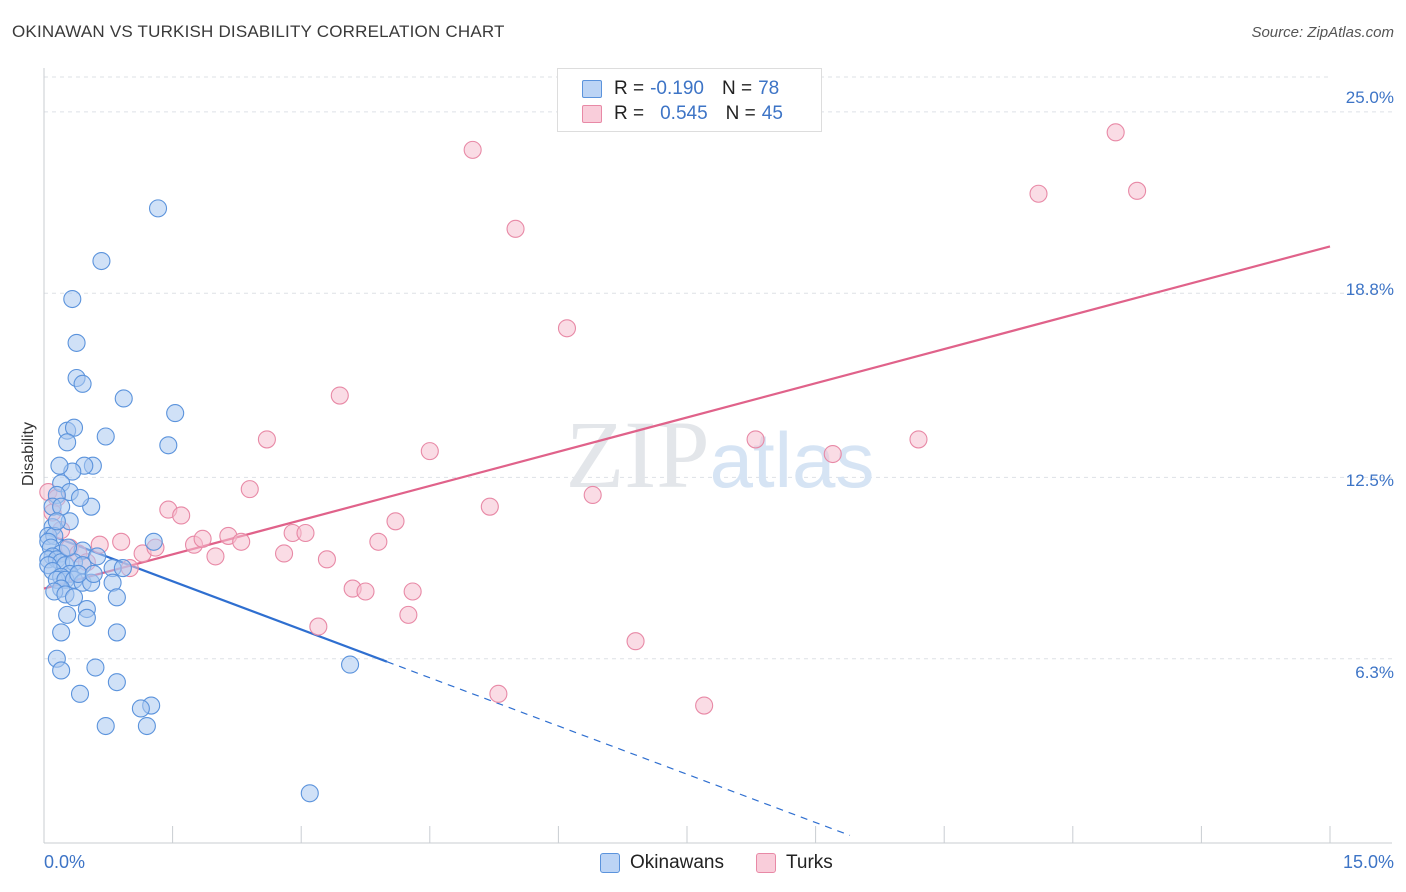  What do you see at coordinates (1374, 672) in the screenshot?
I see `y-tick-label-6-3: 6.3%` at bounding box center [1374, 672].